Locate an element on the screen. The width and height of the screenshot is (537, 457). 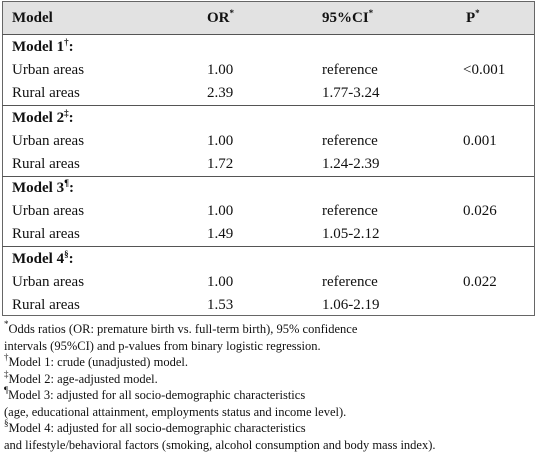
p-value: 0.022 is located at coordinates (480, 282).